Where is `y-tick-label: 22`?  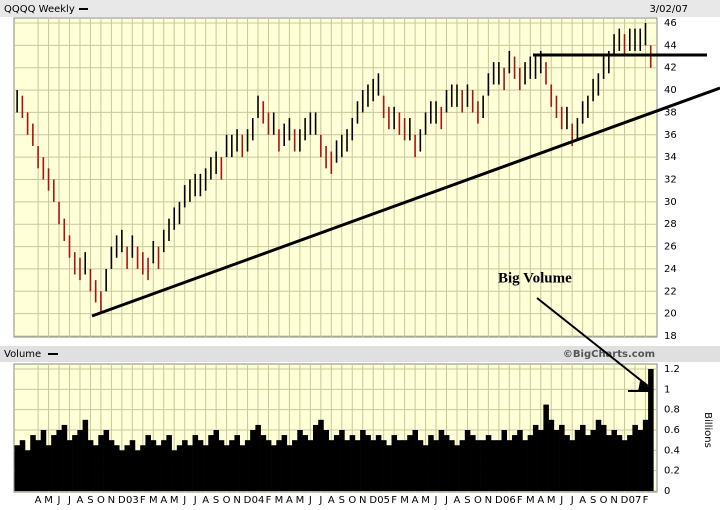
y-tick-label: 22 is located at coordinates (670, 291).